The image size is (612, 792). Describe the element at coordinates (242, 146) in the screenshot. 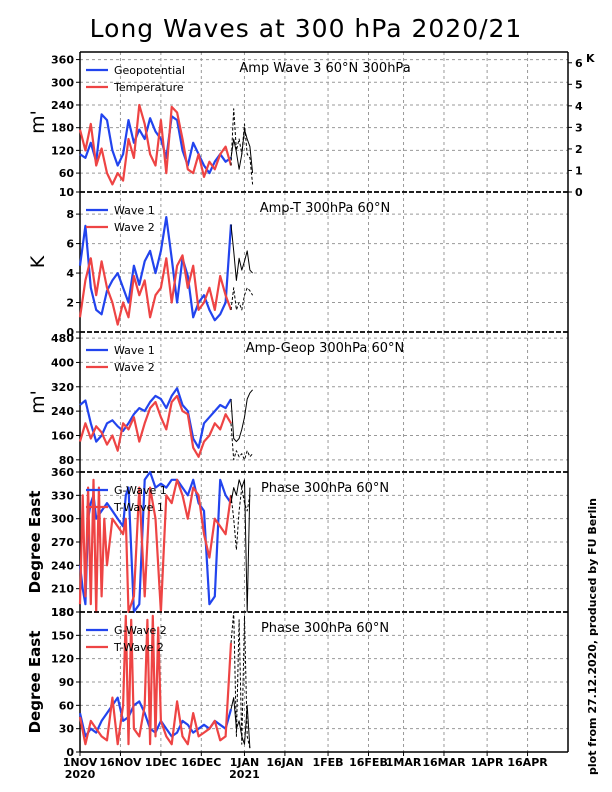

I see `series-line-forecast-temperature` at that location.